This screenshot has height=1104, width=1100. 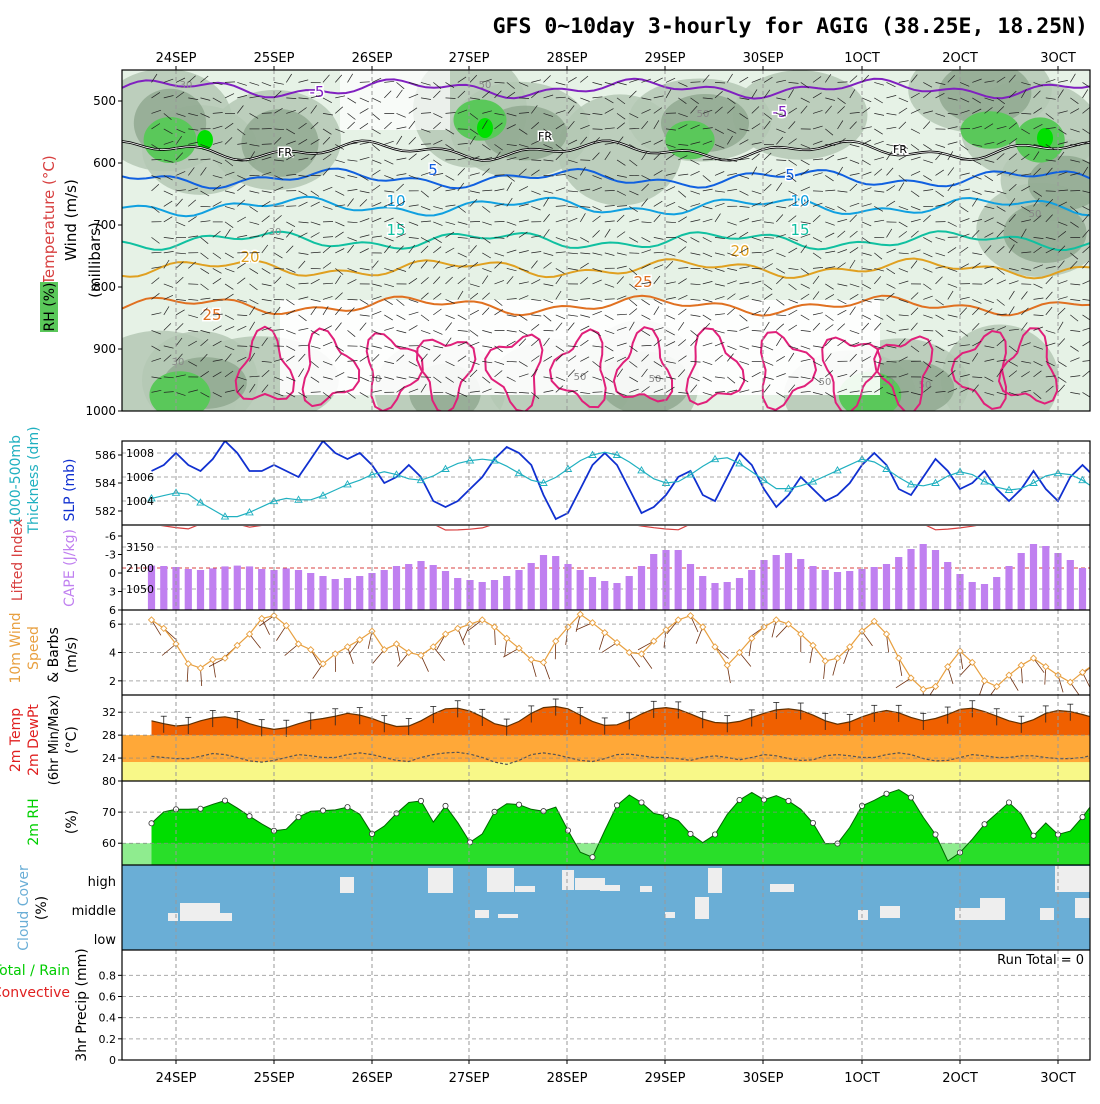 I want to click on rh2m-unit-label: (%), so click(x=72, y=822).